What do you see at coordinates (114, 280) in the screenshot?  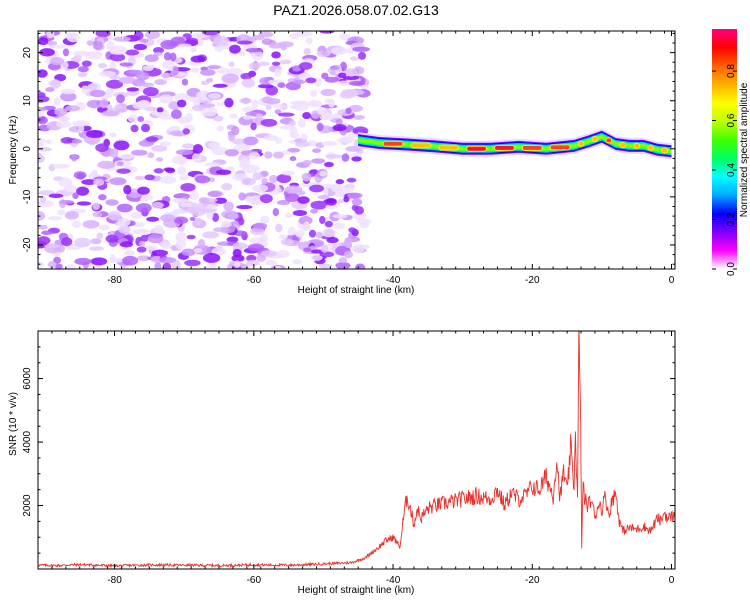 I see `x-tick-label: -80` at bounding box center [114, 280].